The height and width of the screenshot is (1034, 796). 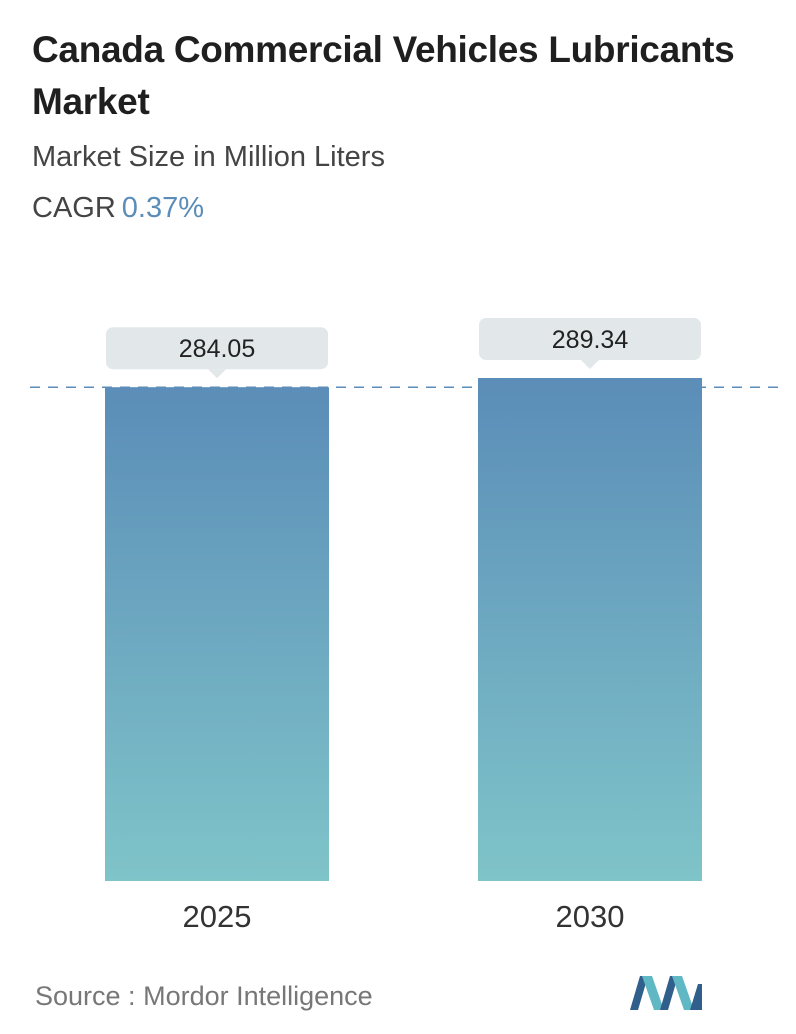 What do you see at coordinates (118, 208) in the screenshot?
I see `cagr-row: CAGR 0.37%` at bounding box center [118, 208].